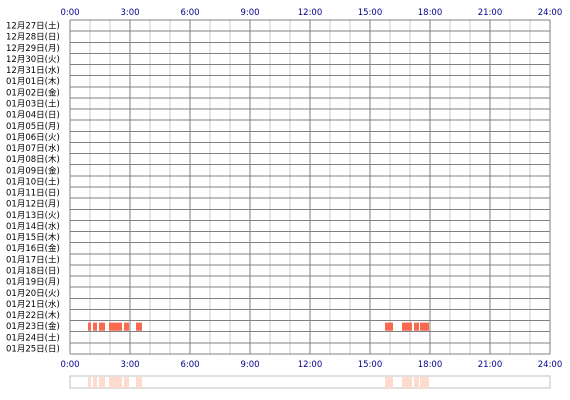 This screenshot has width=570, height=400. What do you see at coordinates (129, 365) in the screenshot?
I see `x-tick-label-bottom: 3:00` at bounding box center [129, 365].